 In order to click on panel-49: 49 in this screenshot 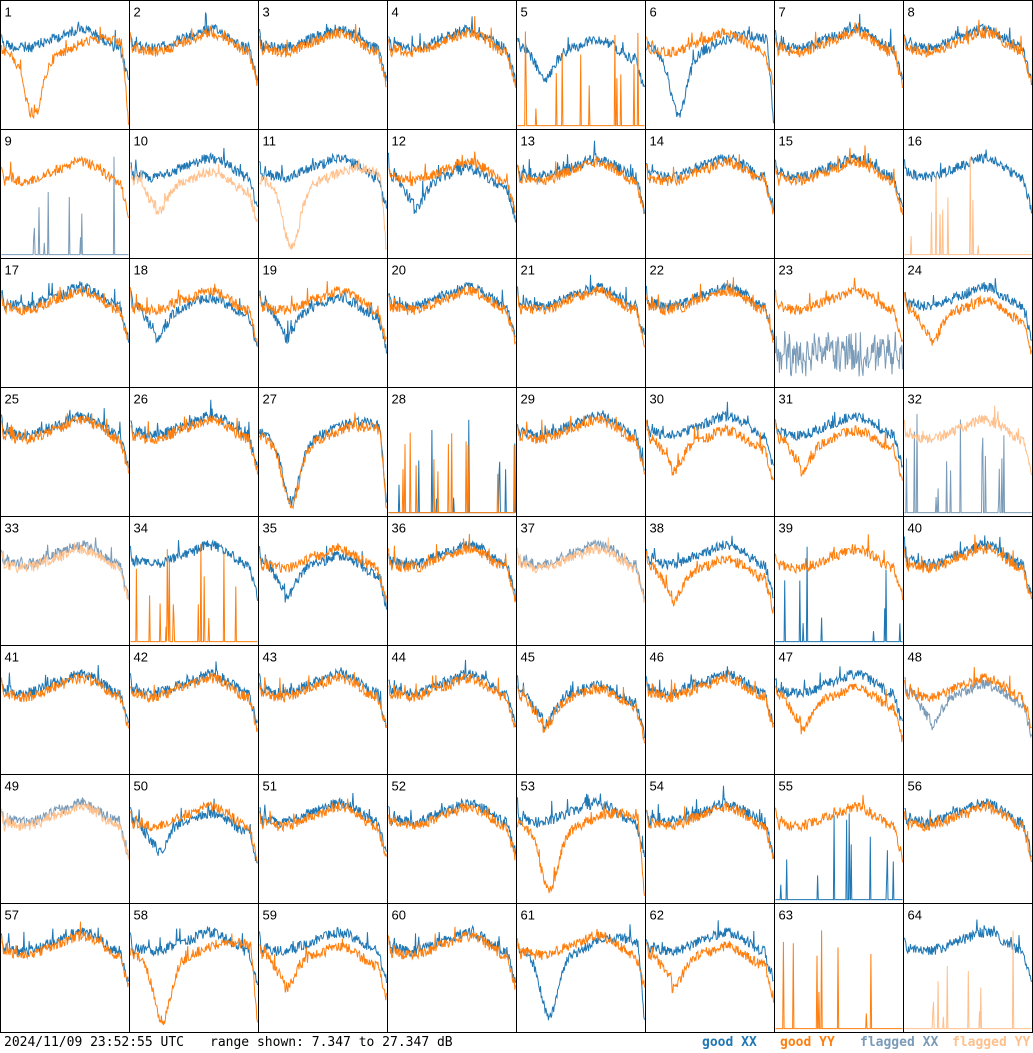, I will do `click(65, 839)`.